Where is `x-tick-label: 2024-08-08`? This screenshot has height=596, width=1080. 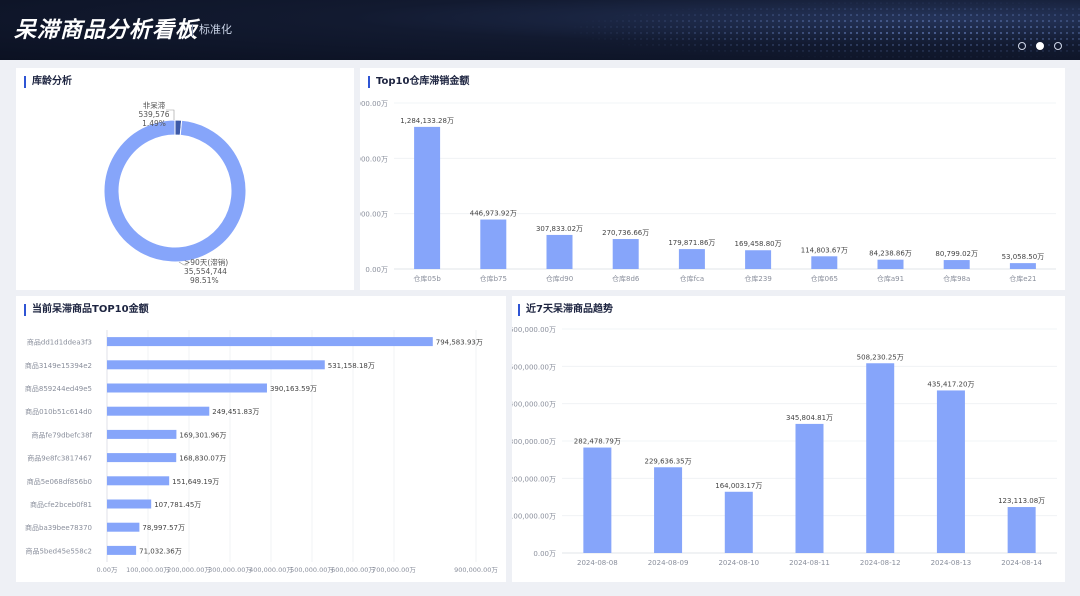 x-tick-label: 2024-08-08 is located at coordinates (597, 563).